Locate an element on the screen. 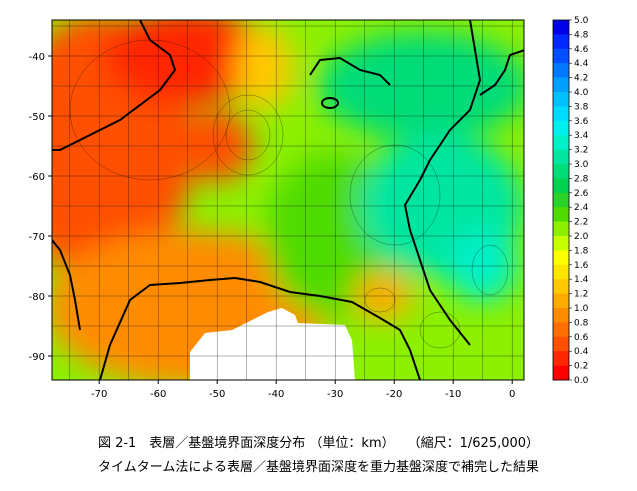 Image resolution: width=637 pixels, height=491 pixels. colorbar-label: 4.6 is located at coordinates (581, 50).